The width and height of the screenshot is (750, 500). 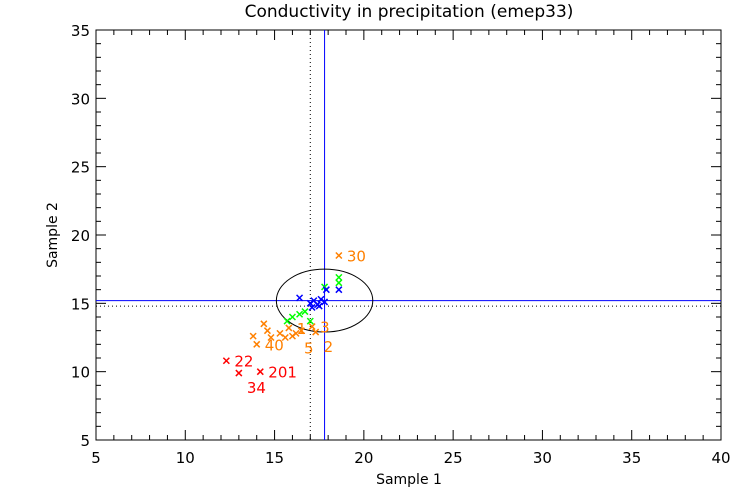 I want to click on x-tick-label: 15, so click(x=274, y=458).